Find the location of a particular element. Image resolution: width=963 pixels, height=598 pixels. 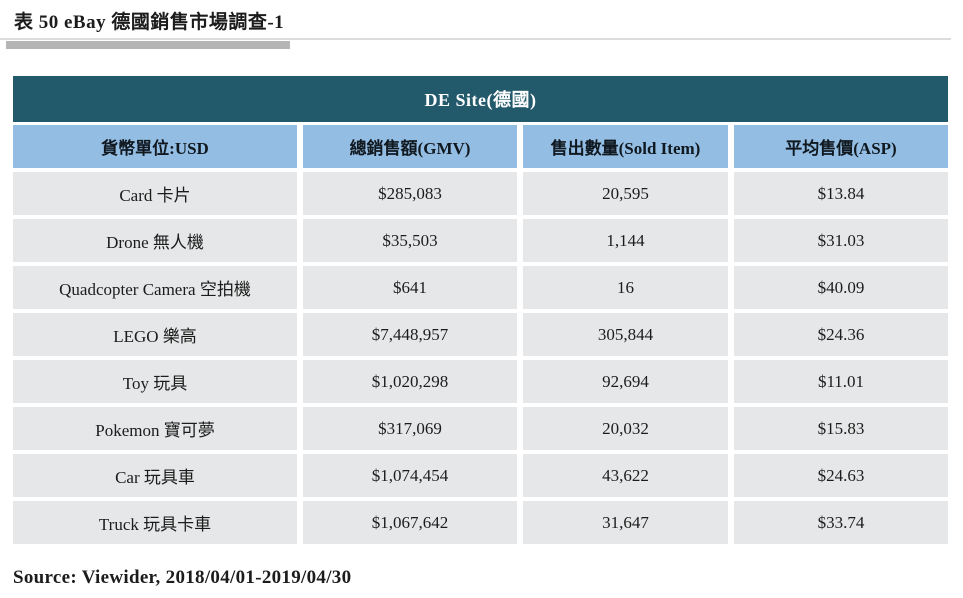

table-row: Pokemon 寶可夢 $317,069 20,032 $15.83 is located at coordinates (480, 428).